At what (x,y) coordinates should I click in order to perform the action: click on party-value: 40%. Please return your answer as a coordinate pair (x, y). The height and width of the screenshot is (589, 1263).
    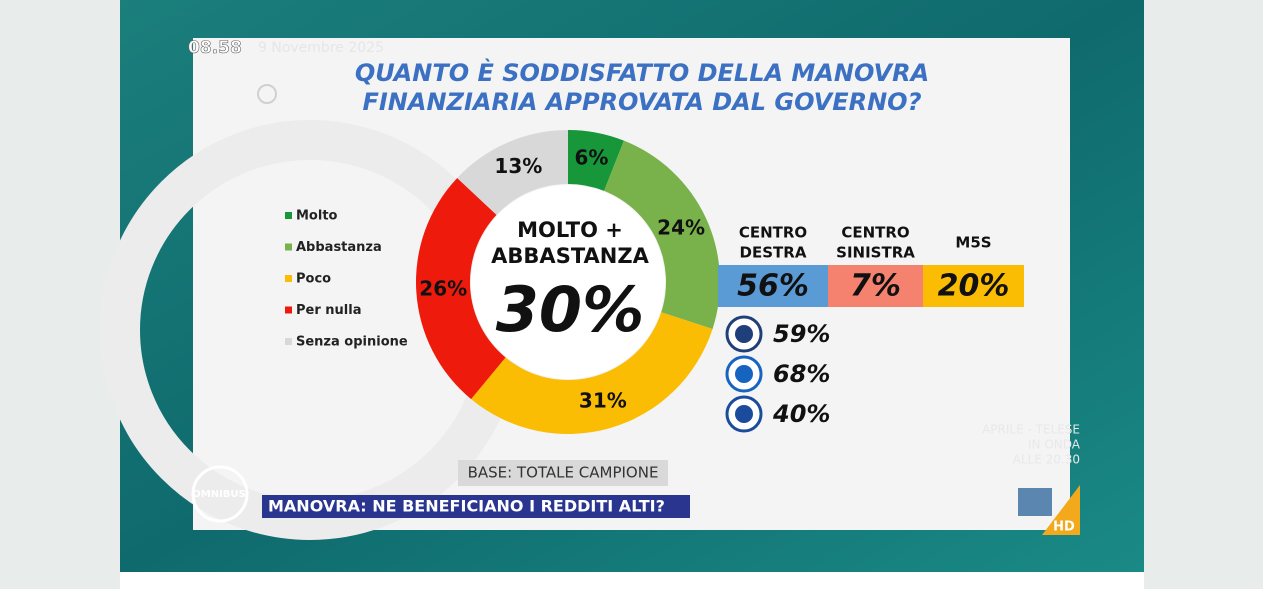
    Looking at the image, I should click on (801, 414).